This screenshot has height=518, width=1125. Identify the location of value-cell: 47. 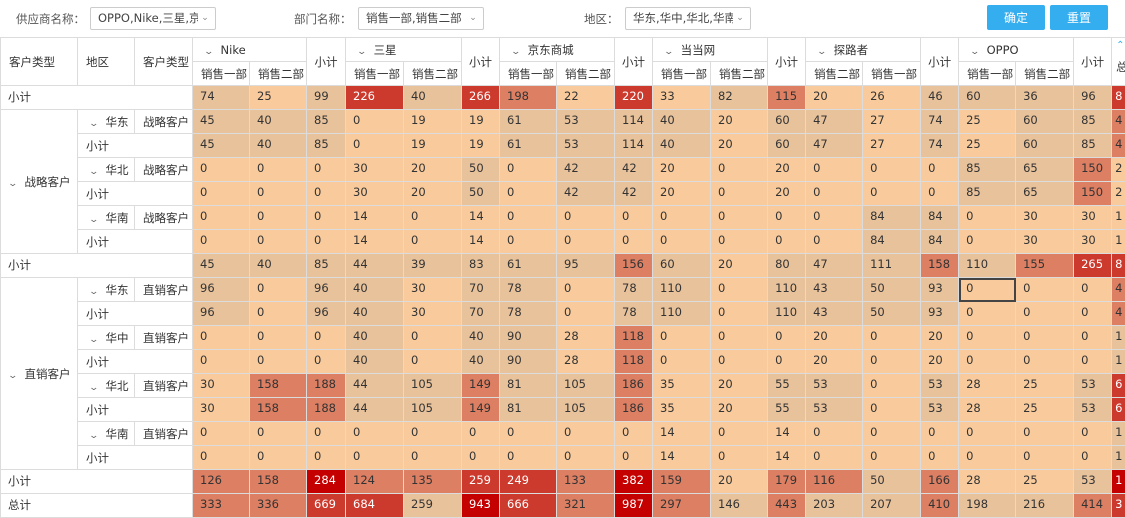
(834, 121).